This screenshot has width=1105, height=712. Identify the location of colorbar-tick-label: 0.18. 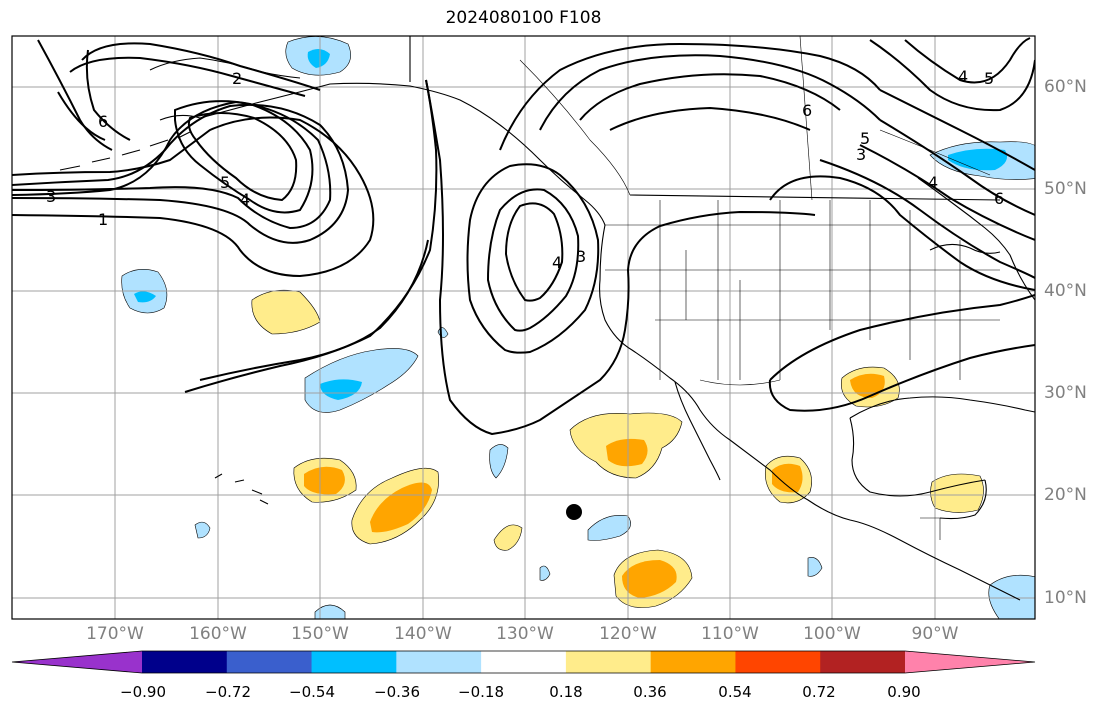
(566, 692).